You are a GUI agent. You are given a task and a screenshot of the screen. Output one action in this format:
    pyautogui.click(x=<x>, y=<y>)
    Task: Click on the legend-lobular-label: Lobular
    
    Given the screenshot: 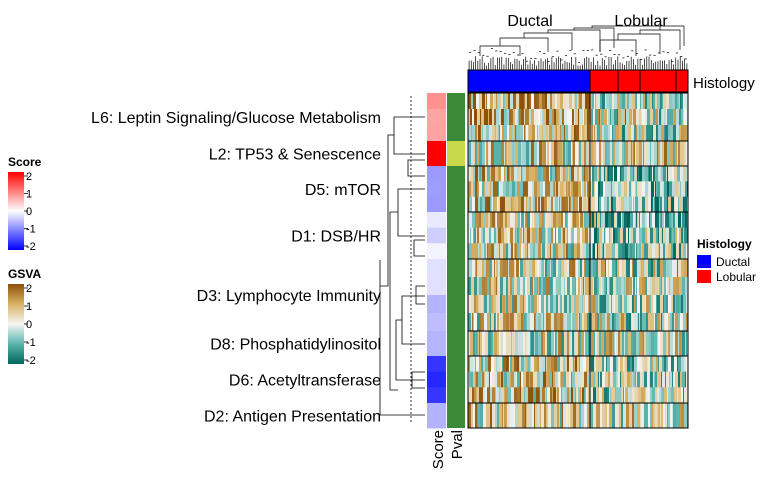 What is the action you would take?
    pyautogui.click(x=736, y=277)
    